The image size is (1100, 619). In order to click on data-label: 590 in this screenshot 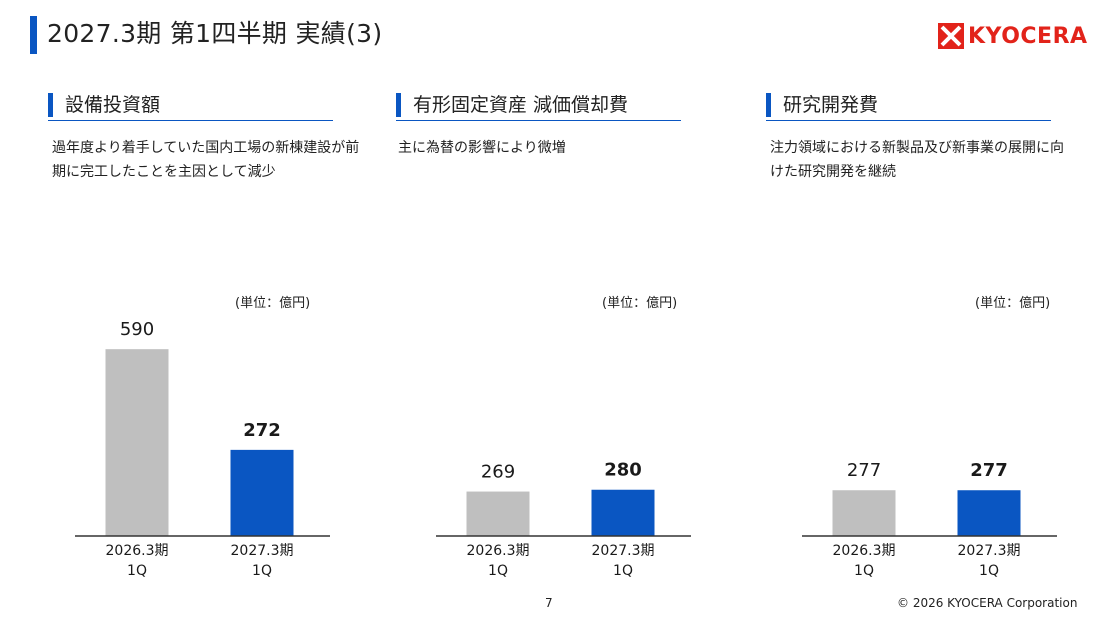, I will do `click(137, 329)`.